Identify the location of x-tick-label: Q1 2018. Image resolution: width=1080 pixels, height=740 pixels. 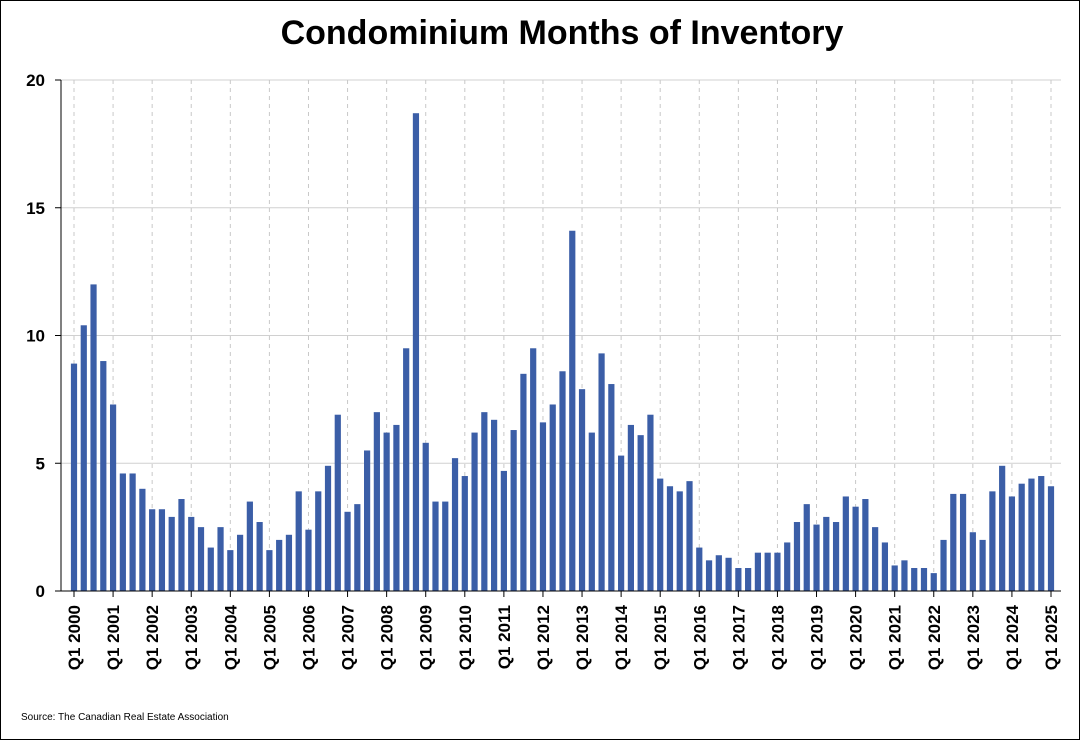
(777, 637).